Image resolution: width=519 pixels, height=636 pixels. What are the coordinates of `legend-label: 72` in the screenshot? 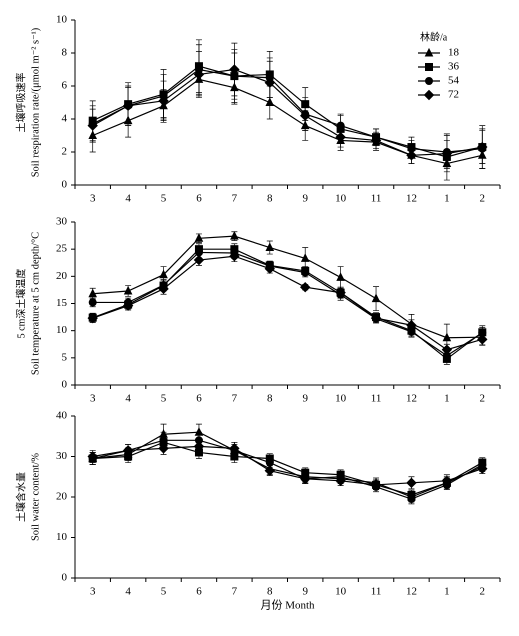 It's located at (453, 95).